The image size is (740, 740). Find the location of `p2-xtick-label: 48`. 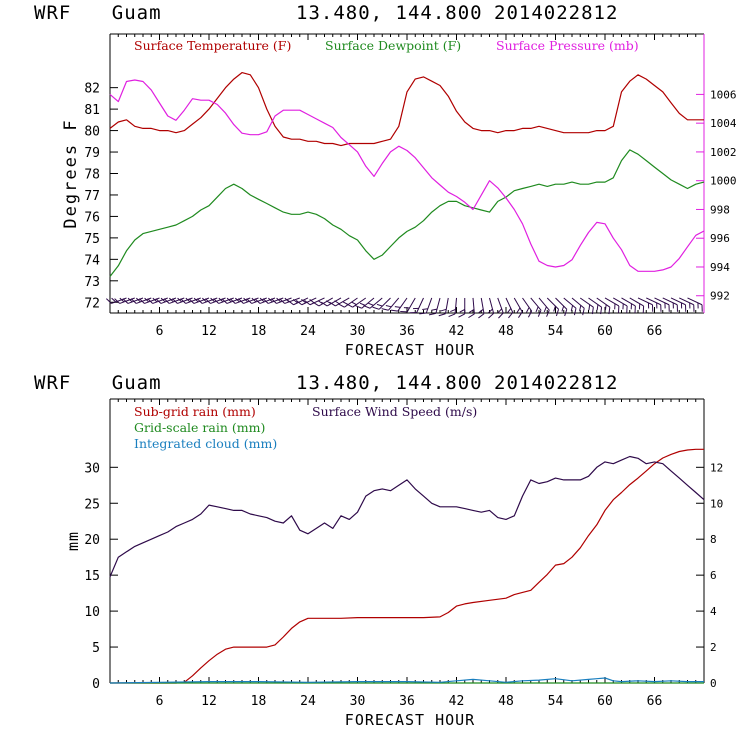

p2-xtick-label: 48 is located at coordinates (506, 701).